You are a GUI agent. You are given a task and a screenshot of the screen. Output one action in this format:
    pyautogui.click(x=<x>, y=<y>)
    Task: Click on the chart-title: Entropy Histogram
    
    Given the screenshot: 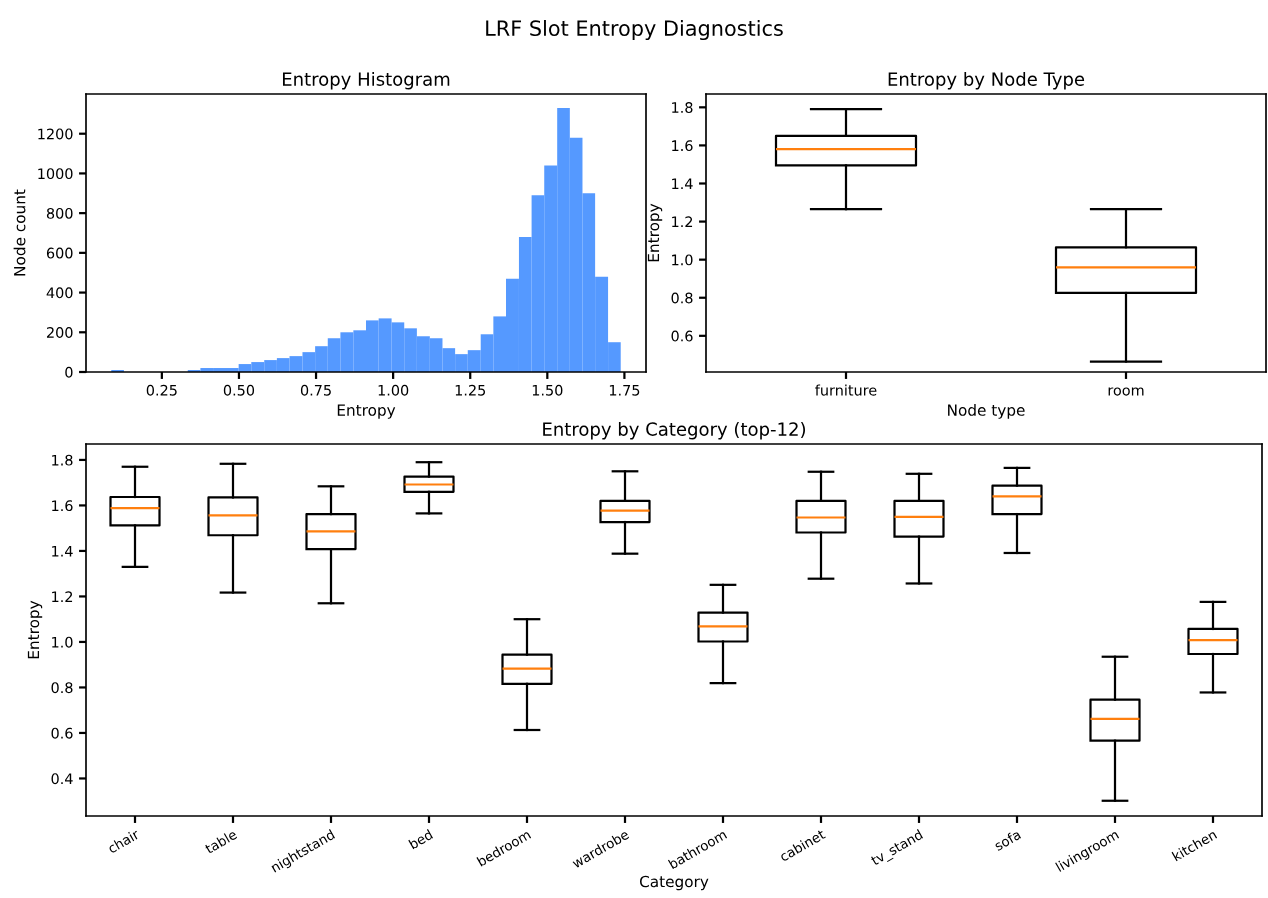 What is the action you would take?
    pyautogui.click(x=366, y=80)
    